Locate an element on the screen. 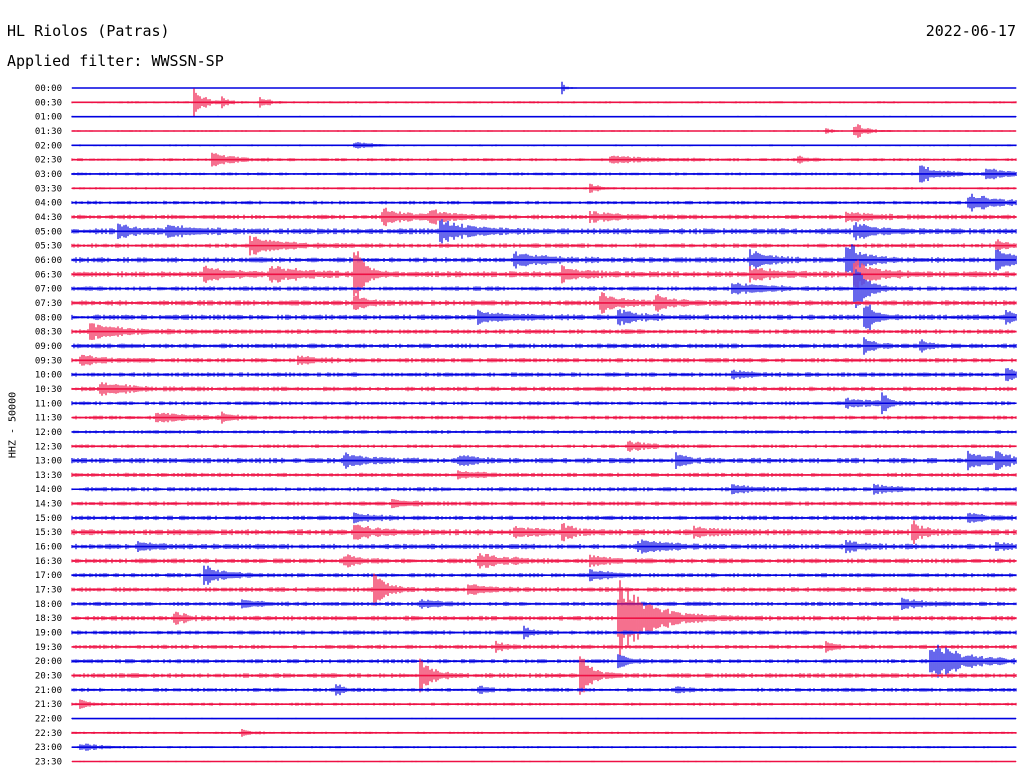  time-tick-label: 20:00 is located at coordinates (48, 662).